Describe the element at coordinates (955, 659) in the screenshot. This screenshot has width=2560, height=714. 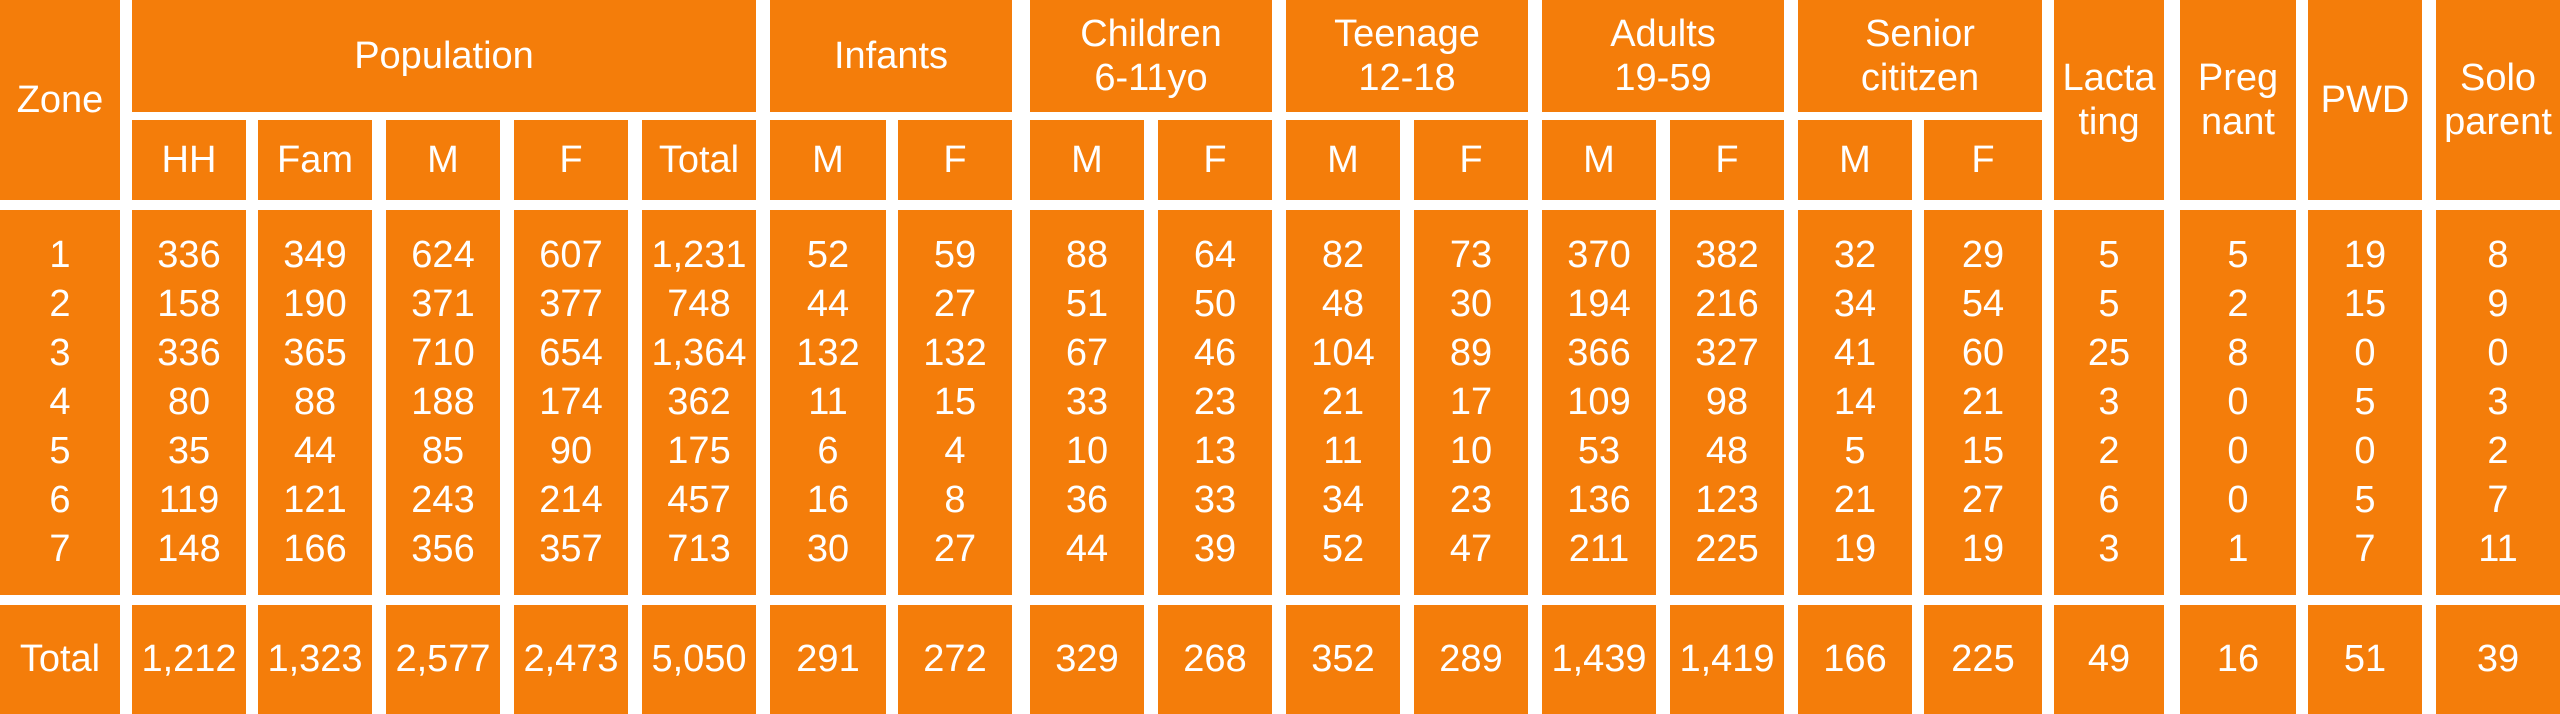
I see `total-cell: 272` at that location.